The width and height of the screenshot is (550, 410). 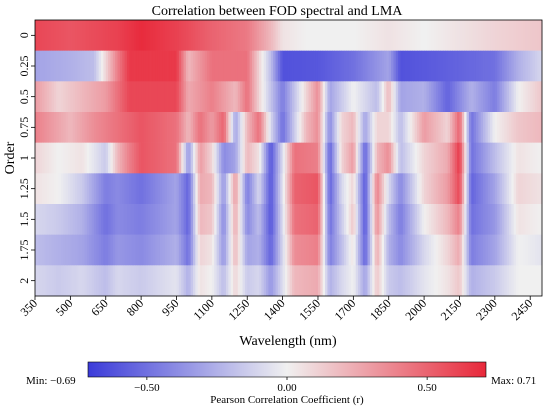 I want to click on y-tick-label: 0, so click(x=24, y=35).